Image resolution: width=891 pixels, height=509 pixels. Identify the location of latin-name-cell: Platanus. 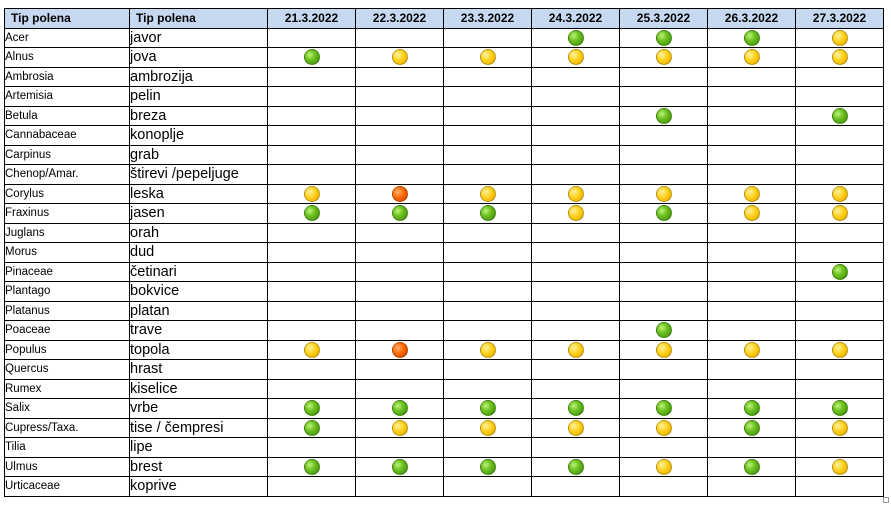
(67, 310).